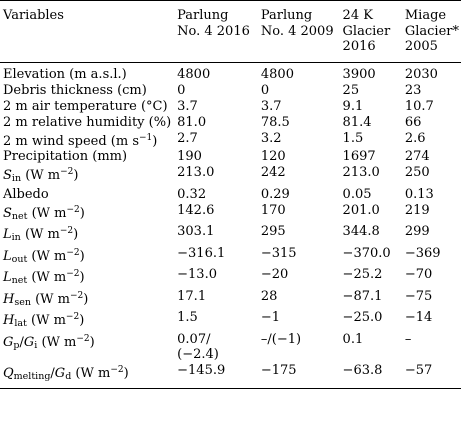 Image resolution: width=461 pixels, height=421 pixels. I want to click on row-label: Lout (W m−2), so click(44, 256).